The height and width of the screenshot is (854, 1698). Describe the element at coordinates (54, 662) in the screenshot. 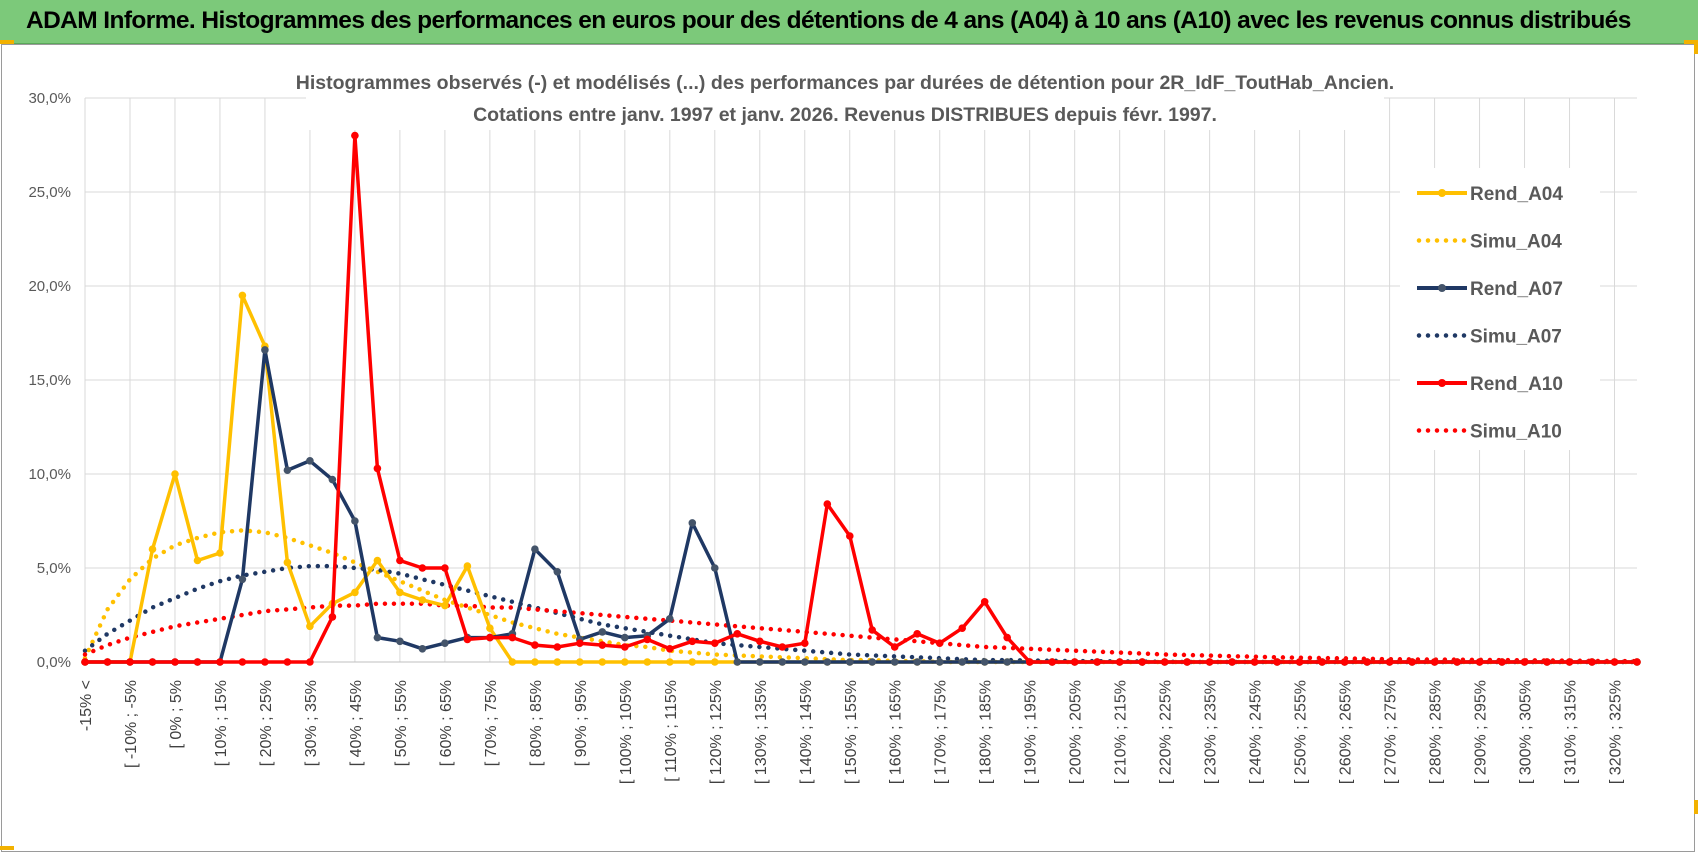

I see `y-tick-label: 0,0%` at that location.